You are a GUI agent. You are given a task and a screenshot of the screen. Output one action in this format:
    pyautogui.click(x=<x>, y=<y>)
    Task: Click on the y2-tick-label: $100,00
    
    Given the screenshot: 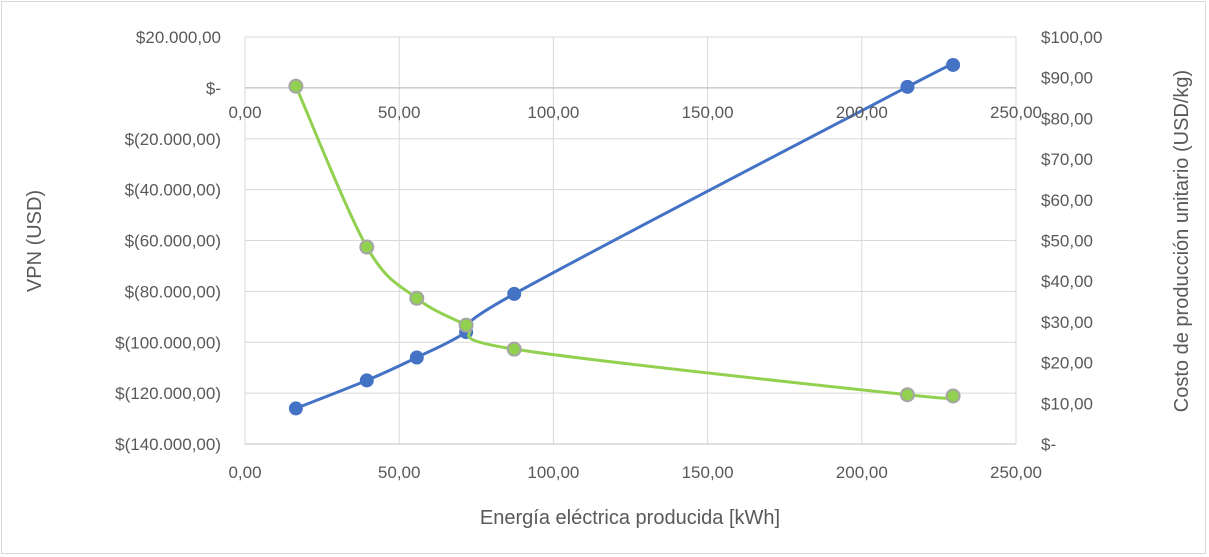 What is the action you would take?
    pyautogui.click(x=1071, y=37)
    